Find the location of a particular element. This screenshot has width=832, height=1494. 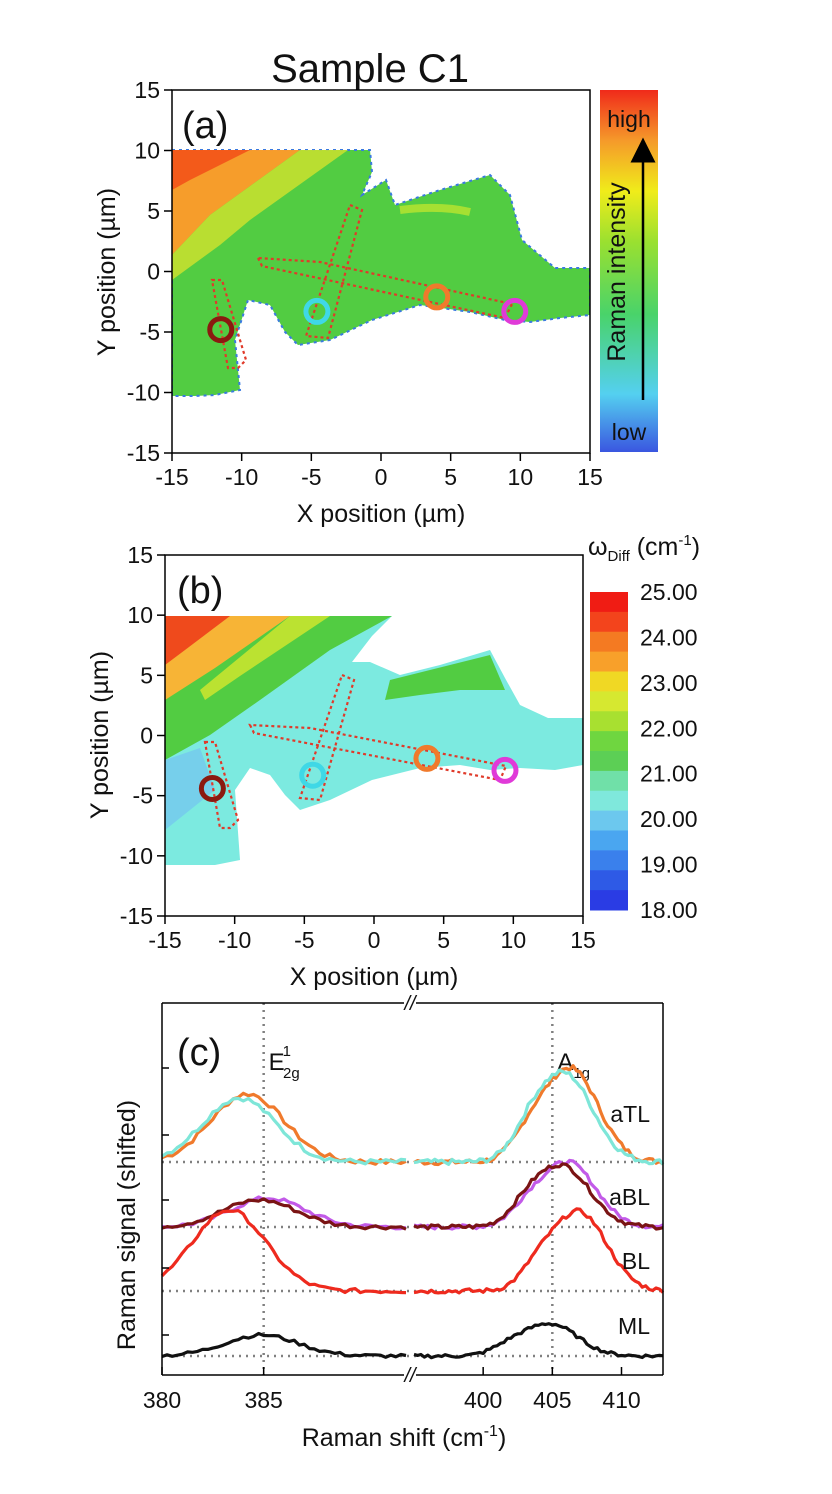

x-tick-label: 410 is located at coordinates (621, 1400).